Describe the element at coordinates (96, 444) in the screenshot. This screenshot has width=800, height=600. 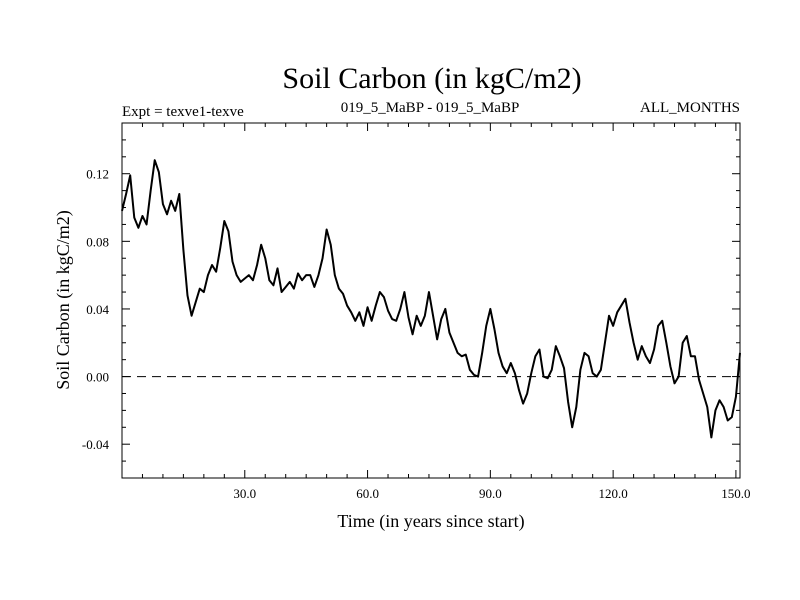
I see `y-tick-label: -0.04` at that location.